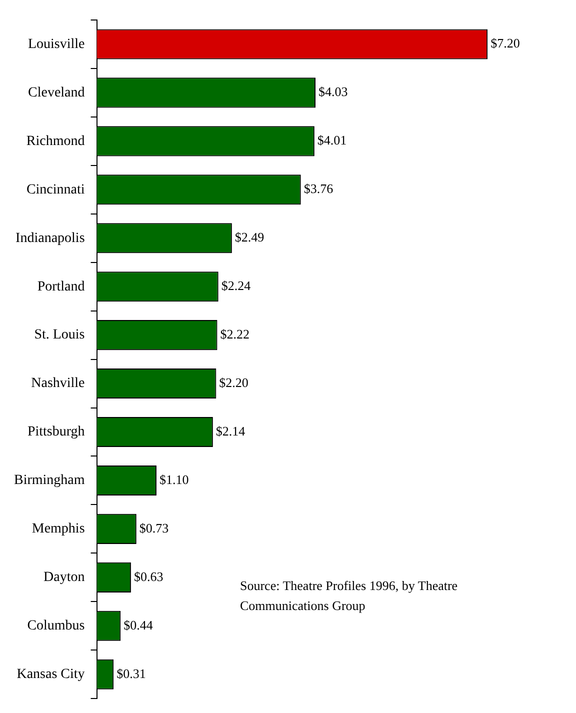 This screenshot has height=713, width=576. Describe the element at coordinates (61, 286) in the screenshot. I see `y-tick-label: Portland` at that location.